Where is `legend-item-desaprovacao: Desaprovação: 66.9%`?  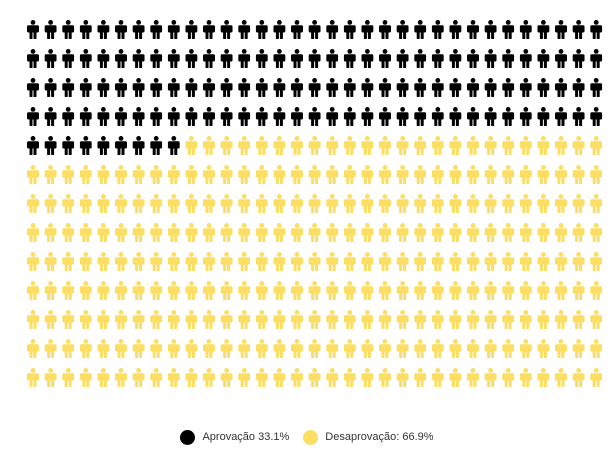 legend-item-desaprovacao: Desaprovação: 66.9% is located at coordinates (368, 437).